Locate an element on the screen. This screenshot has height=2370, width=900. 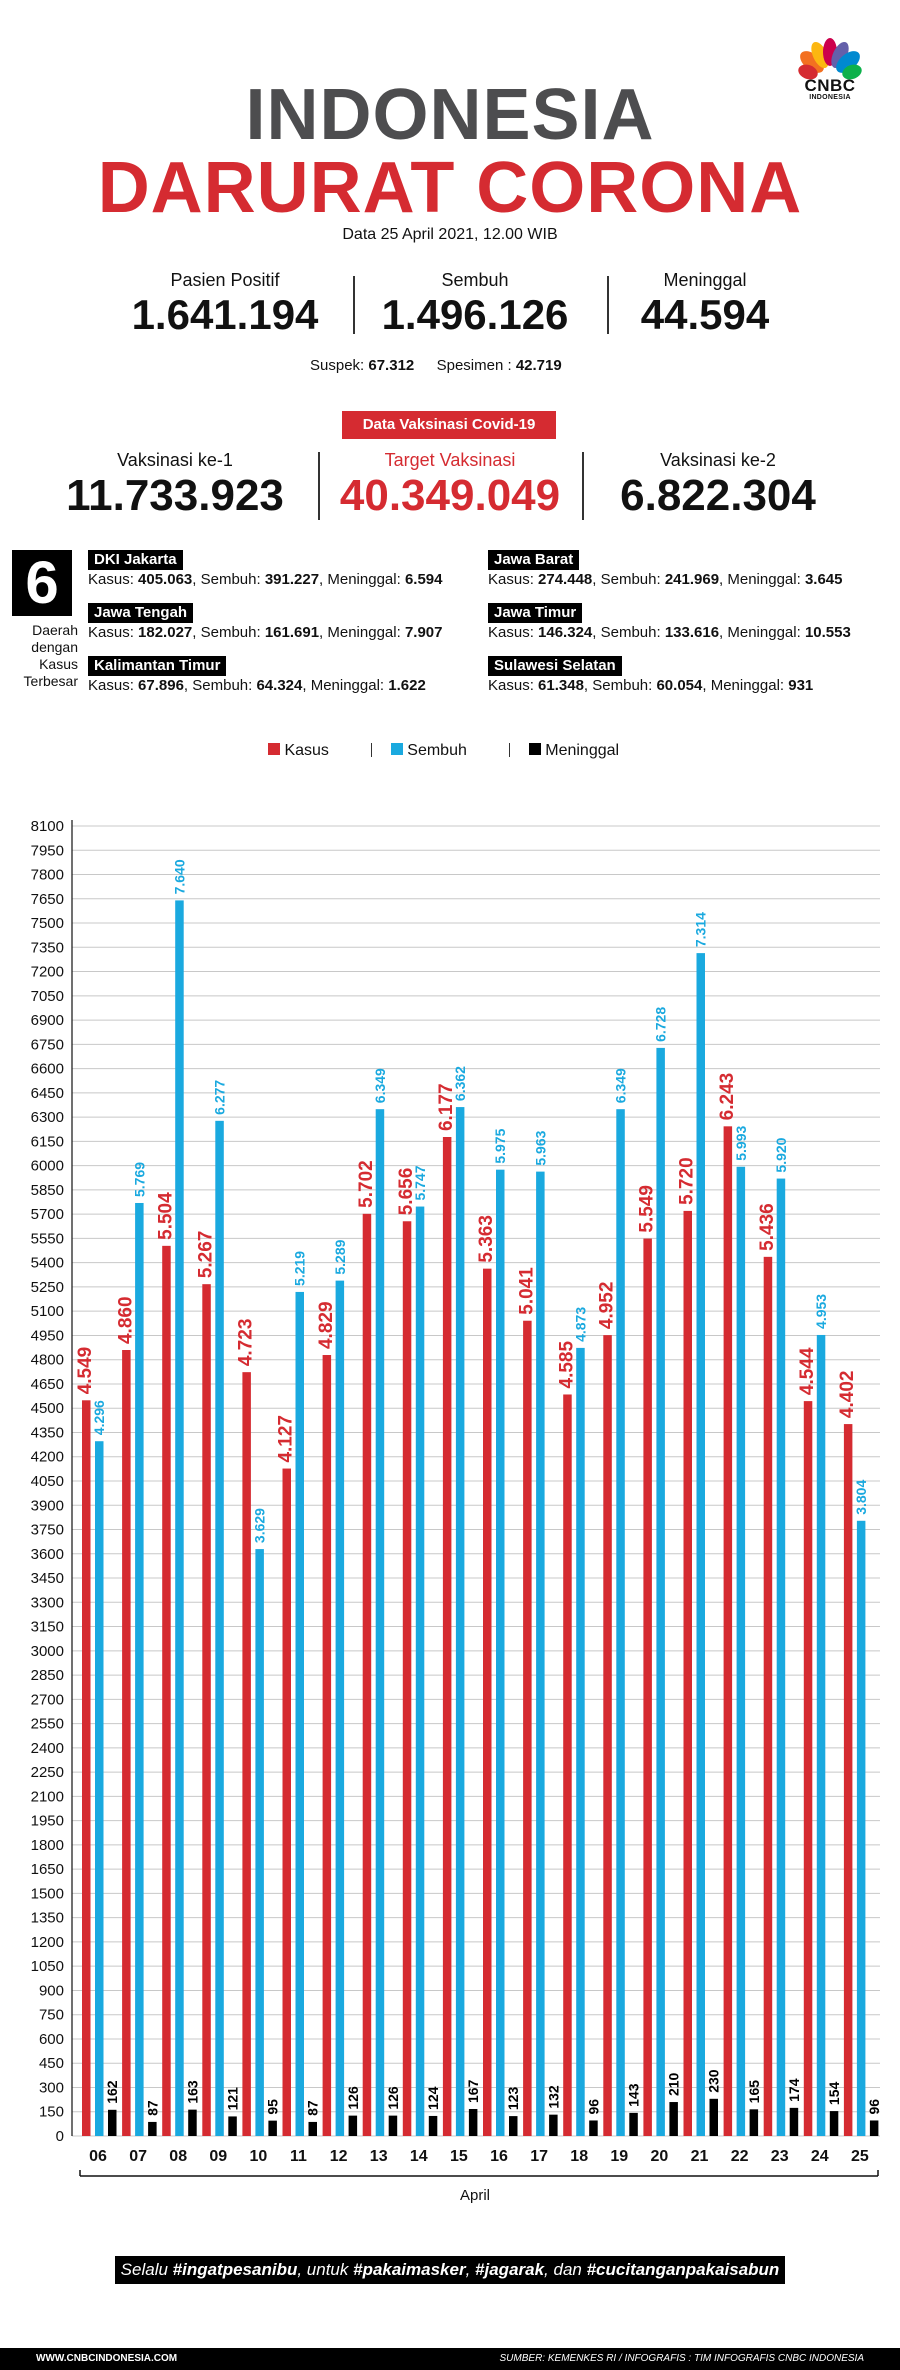
y-tick-label: 7050 is located at coordinates (47, 996).